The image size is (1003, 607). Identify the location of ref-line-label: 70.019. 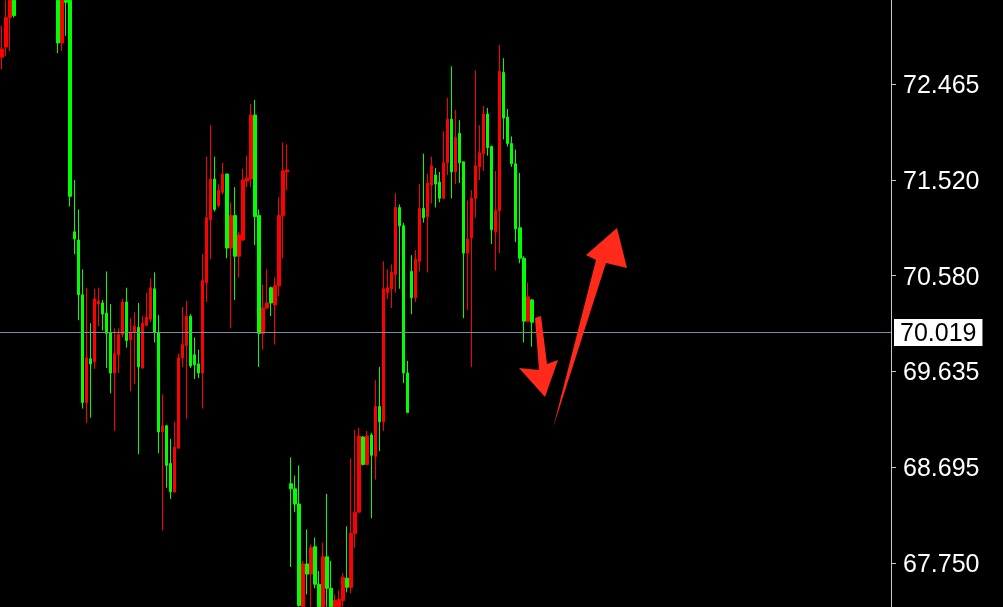
(938, 332).